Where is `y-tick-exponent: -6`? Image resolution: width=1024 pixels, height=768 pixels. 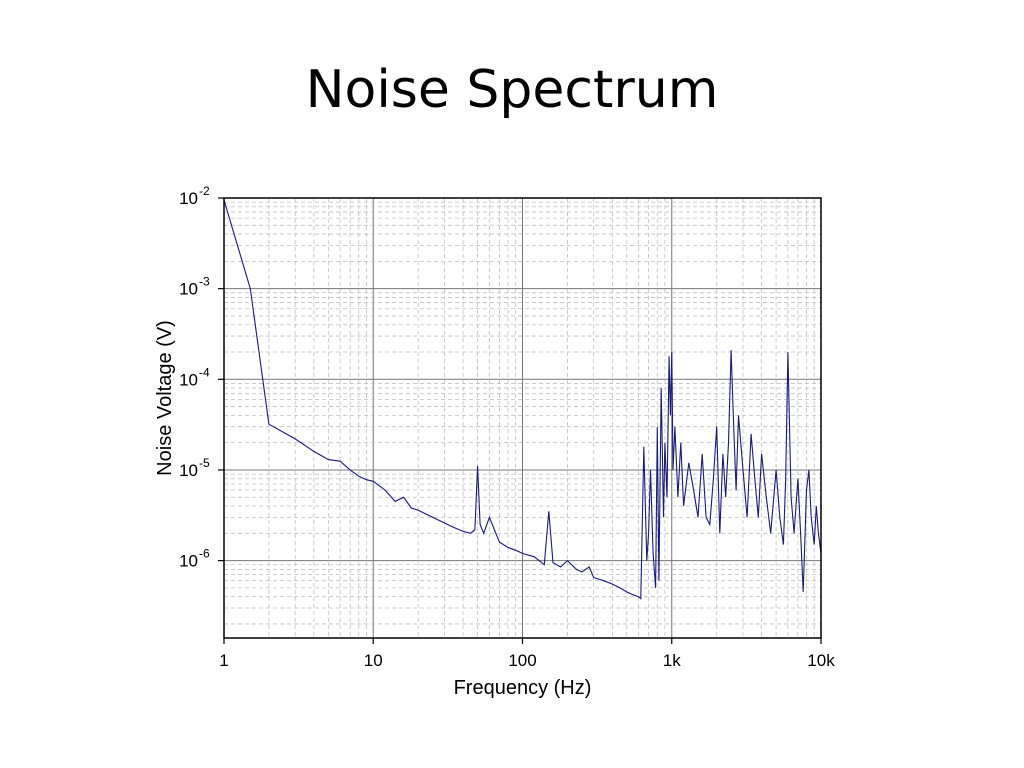
y-tick-exponent: -6 is located at coordinates (204, 554).